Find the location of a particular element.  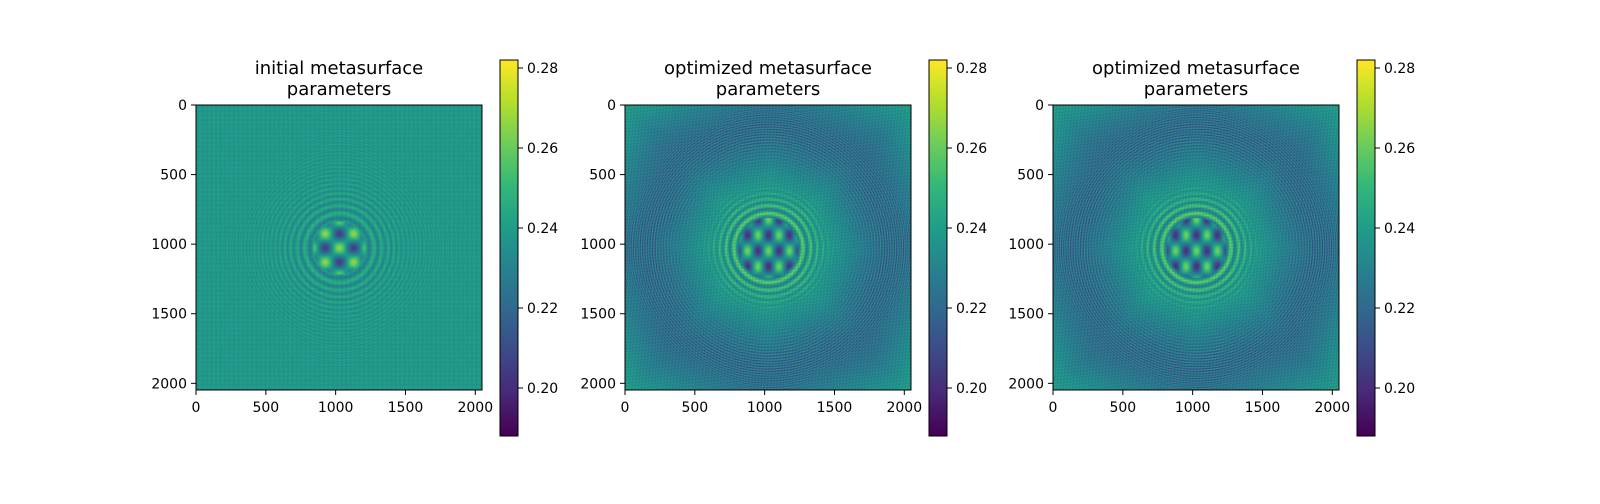

chart-title: initial metasurface parameters is located at coordinates (339, 79).